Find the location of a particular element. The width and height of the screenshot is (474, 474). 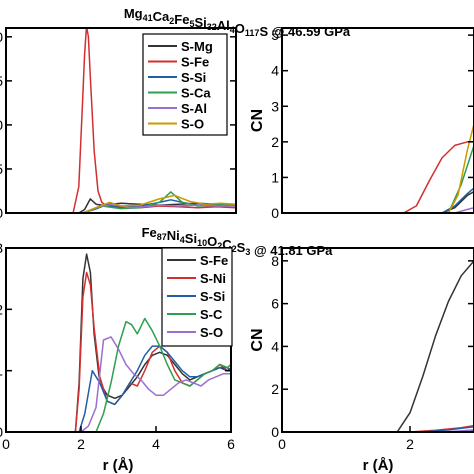

legend-label: S-Ni is located at coordinates (213, 278).